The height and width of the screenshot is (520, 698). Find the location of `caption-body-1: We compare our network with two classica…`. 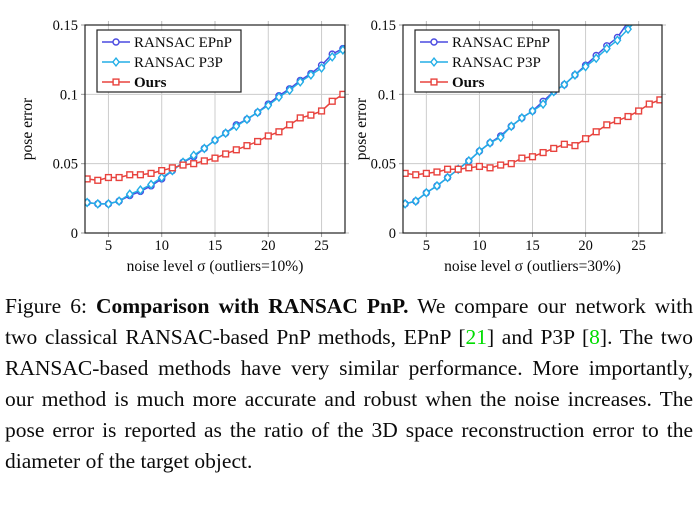

caption-body-1: We compare our network with two classica… is located at coordinates (349, 321).